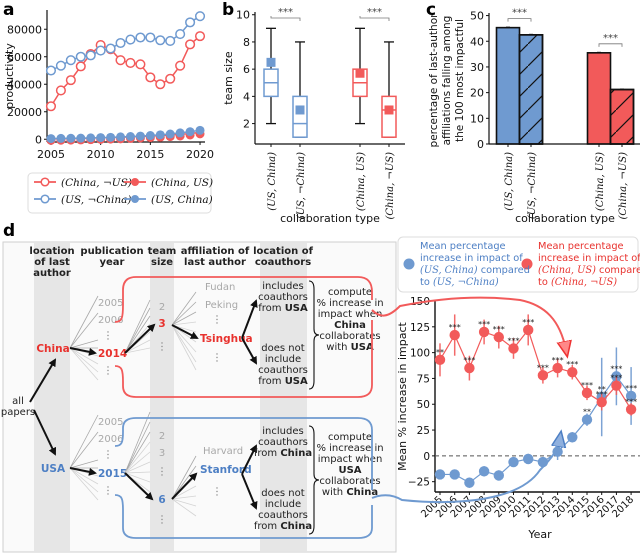  I want to click on compute-text-part: with, so click(334, 492).